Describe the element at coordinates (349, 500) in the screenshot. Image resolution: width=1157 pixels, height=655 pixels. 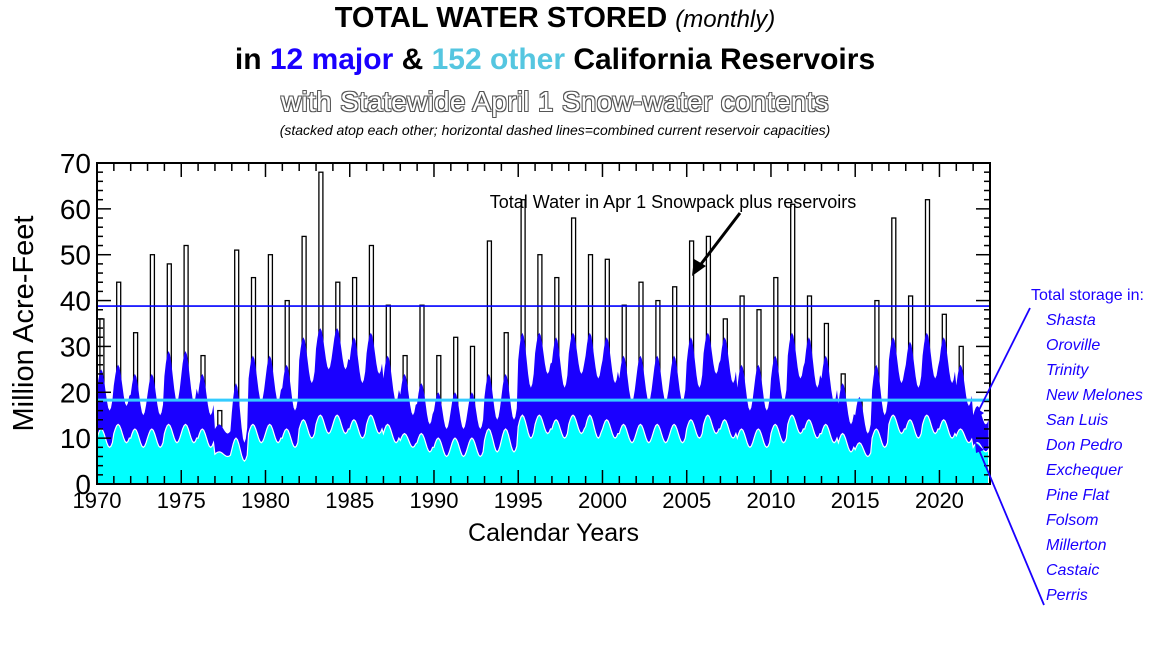
I see `x-tick-label-1985: 1985` at that location.